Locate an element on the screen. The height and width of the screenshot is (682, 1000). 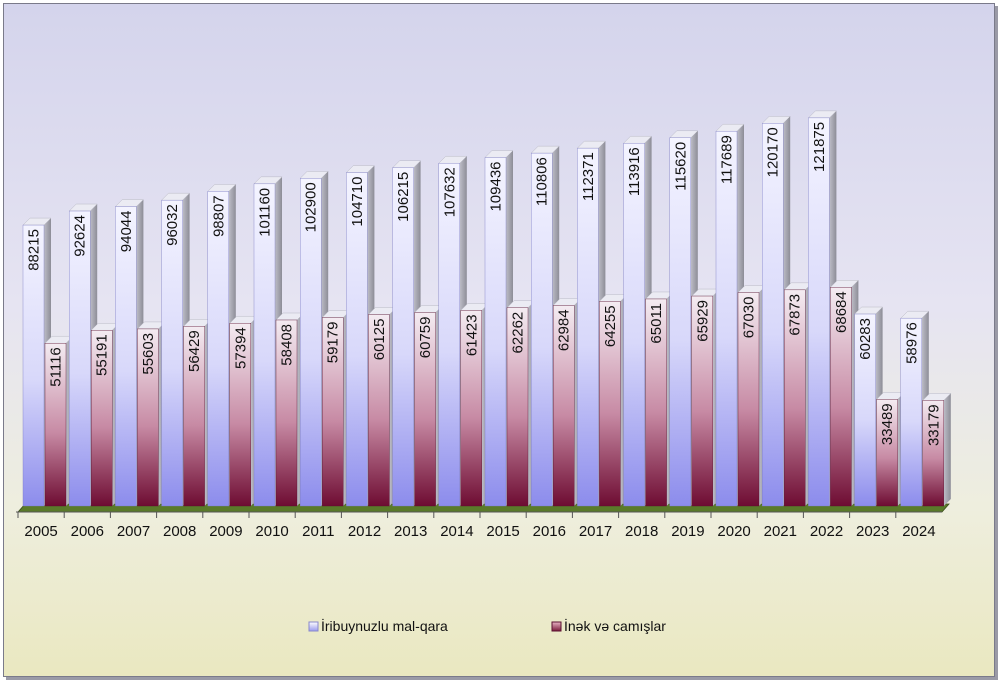
value-label: 55603 is located at coordinates (148, 354).